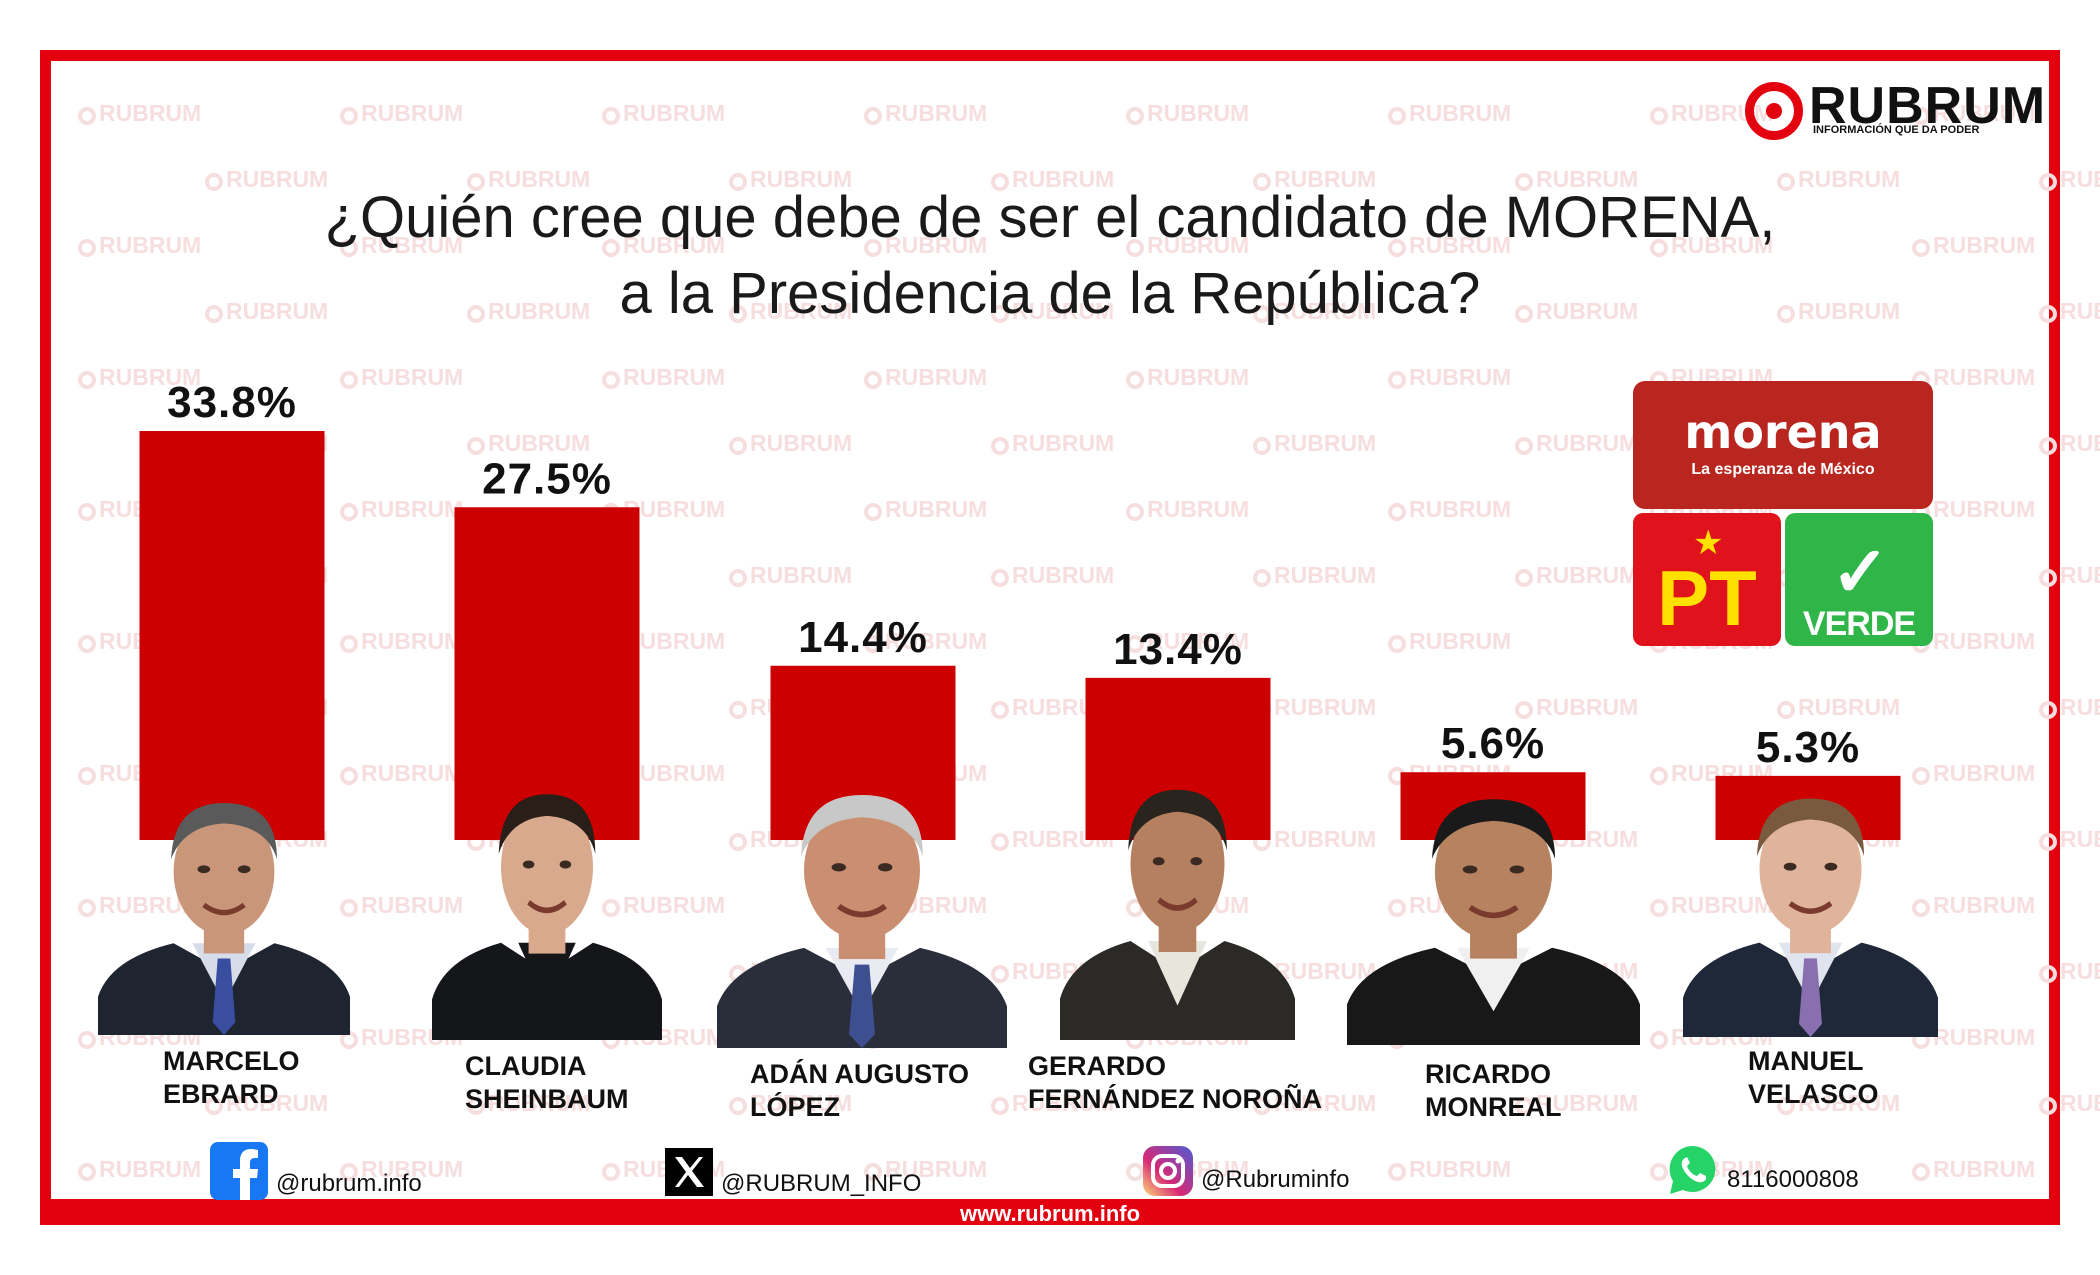 This screenshot has height=1275, width=2100. Describe the element at coordinates (1774, 111) in the screenshot. I see `rubrum-logo-icon` at that location.